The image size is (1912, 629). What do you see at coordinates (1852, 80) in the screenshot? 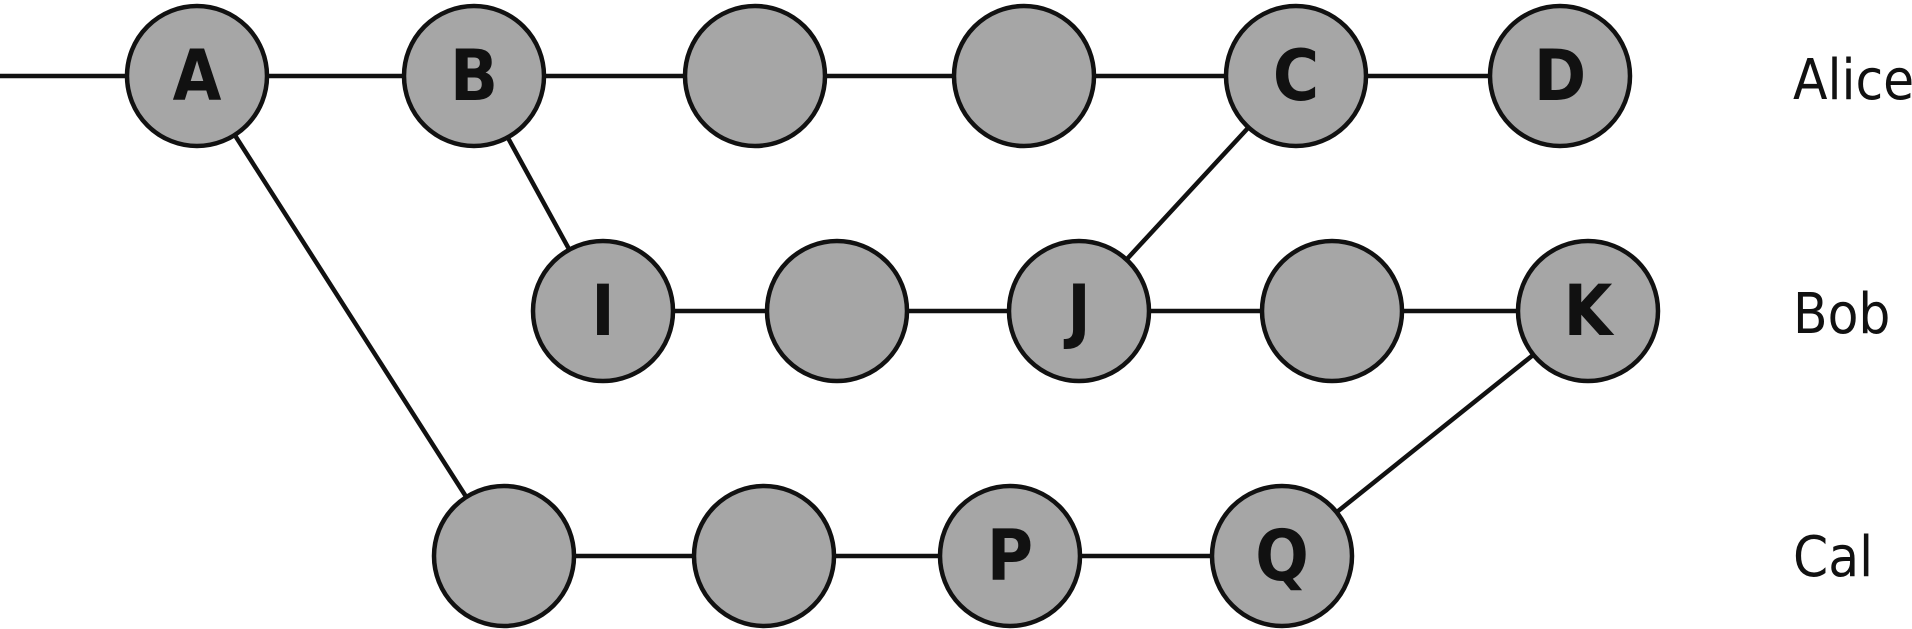
I see `branch-label-alice: Alice` at bounding box center [1852, 80].